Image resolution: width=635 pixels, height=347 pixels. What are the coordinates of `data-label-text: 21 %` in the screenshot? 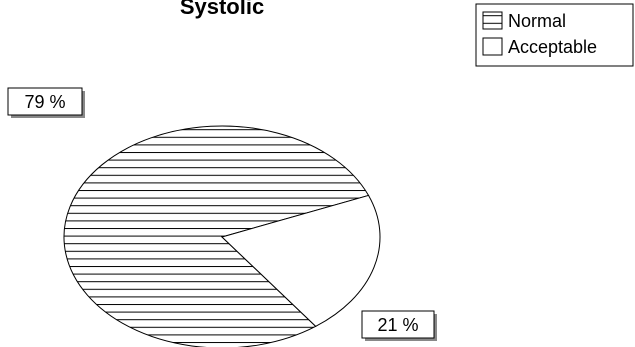 It's located at (397, 325).